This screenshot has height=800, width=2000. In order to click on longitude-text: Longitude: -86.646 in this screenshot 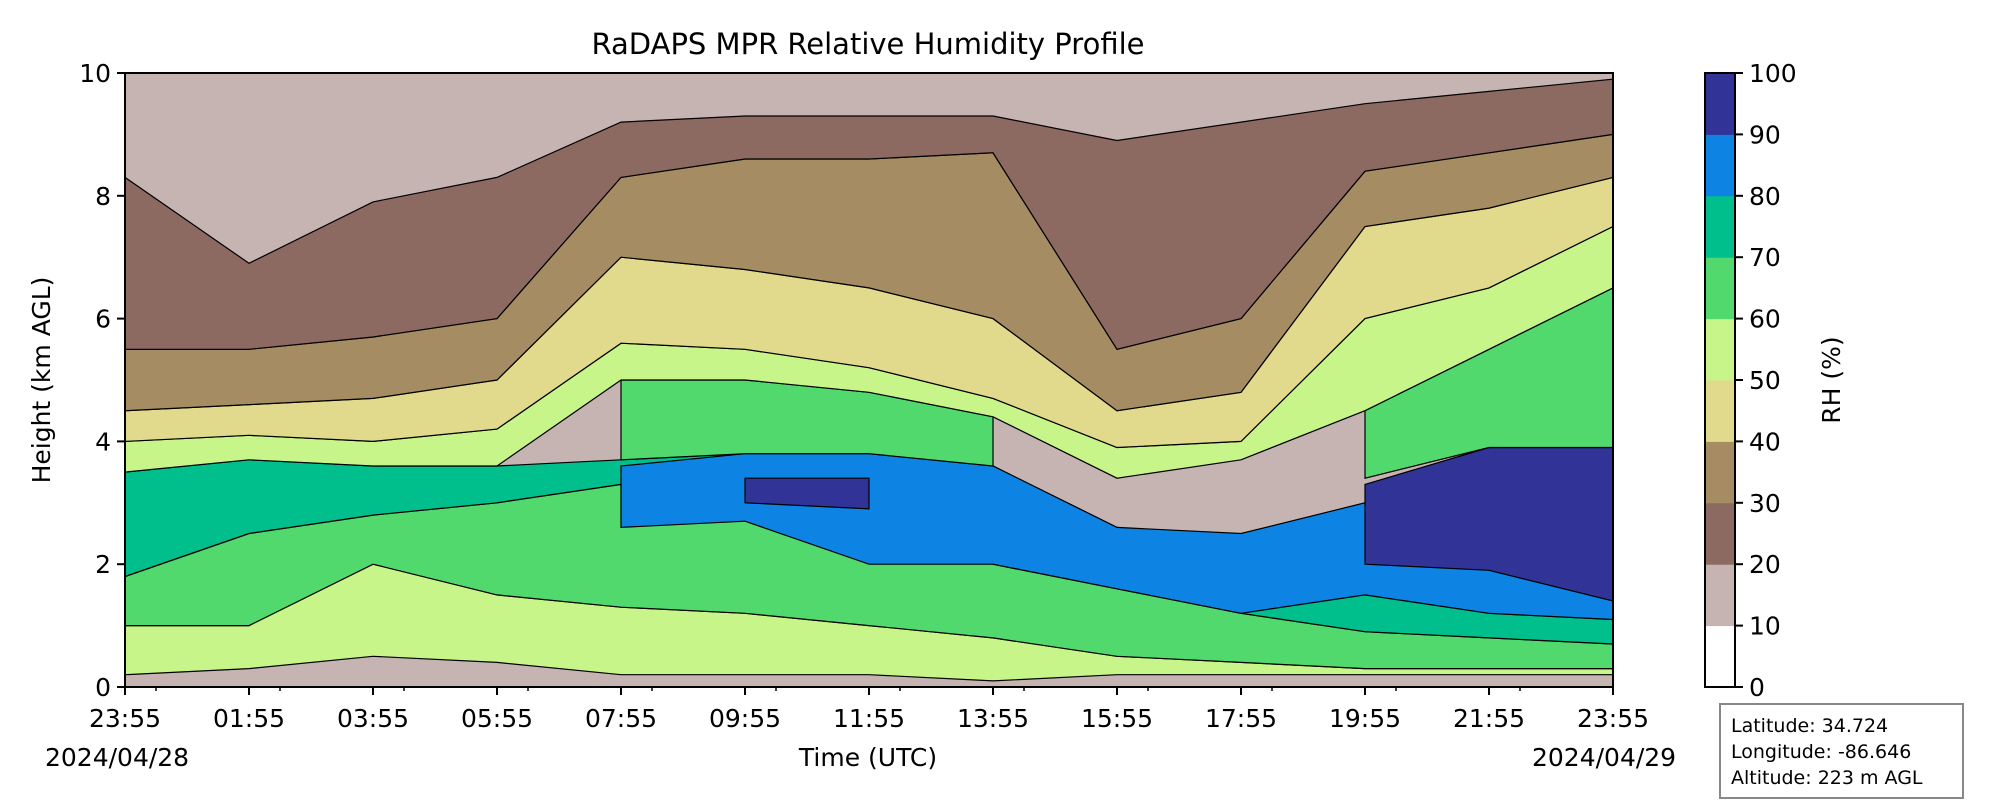, I will do `click(1821, 752)`.